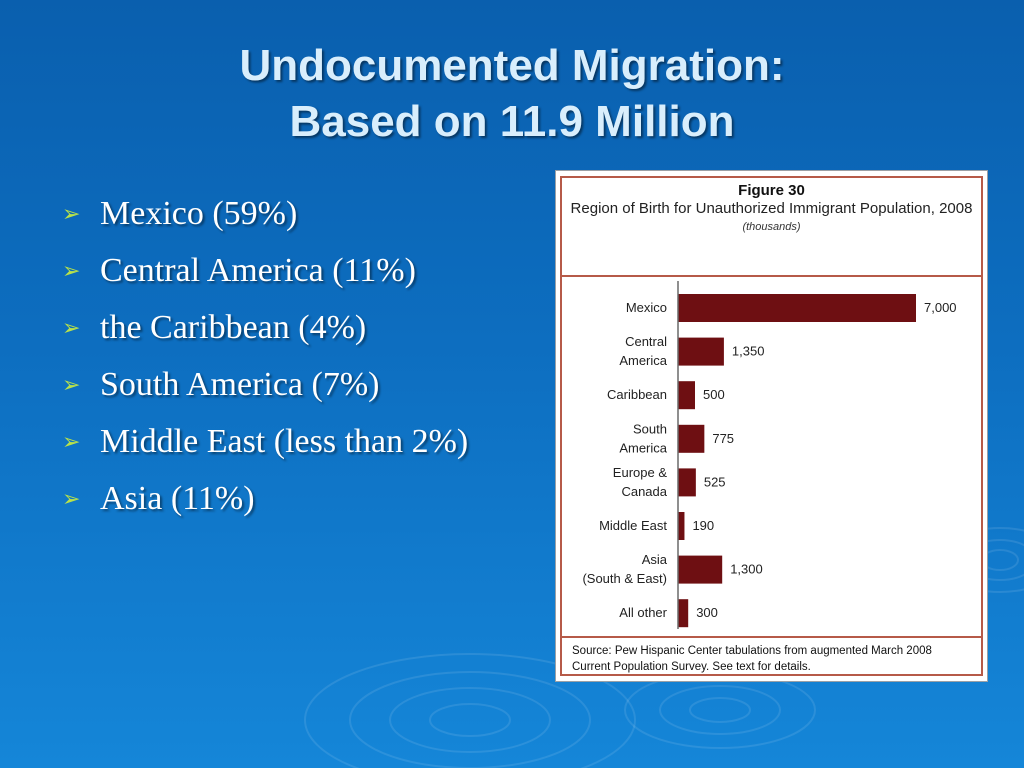 The width and height of the screenshot is (1024, 768). What do you see at coordinates (771, 190) in the screenshot?
I see `figure-number: Figure 30` at bounding box center [771, 190].